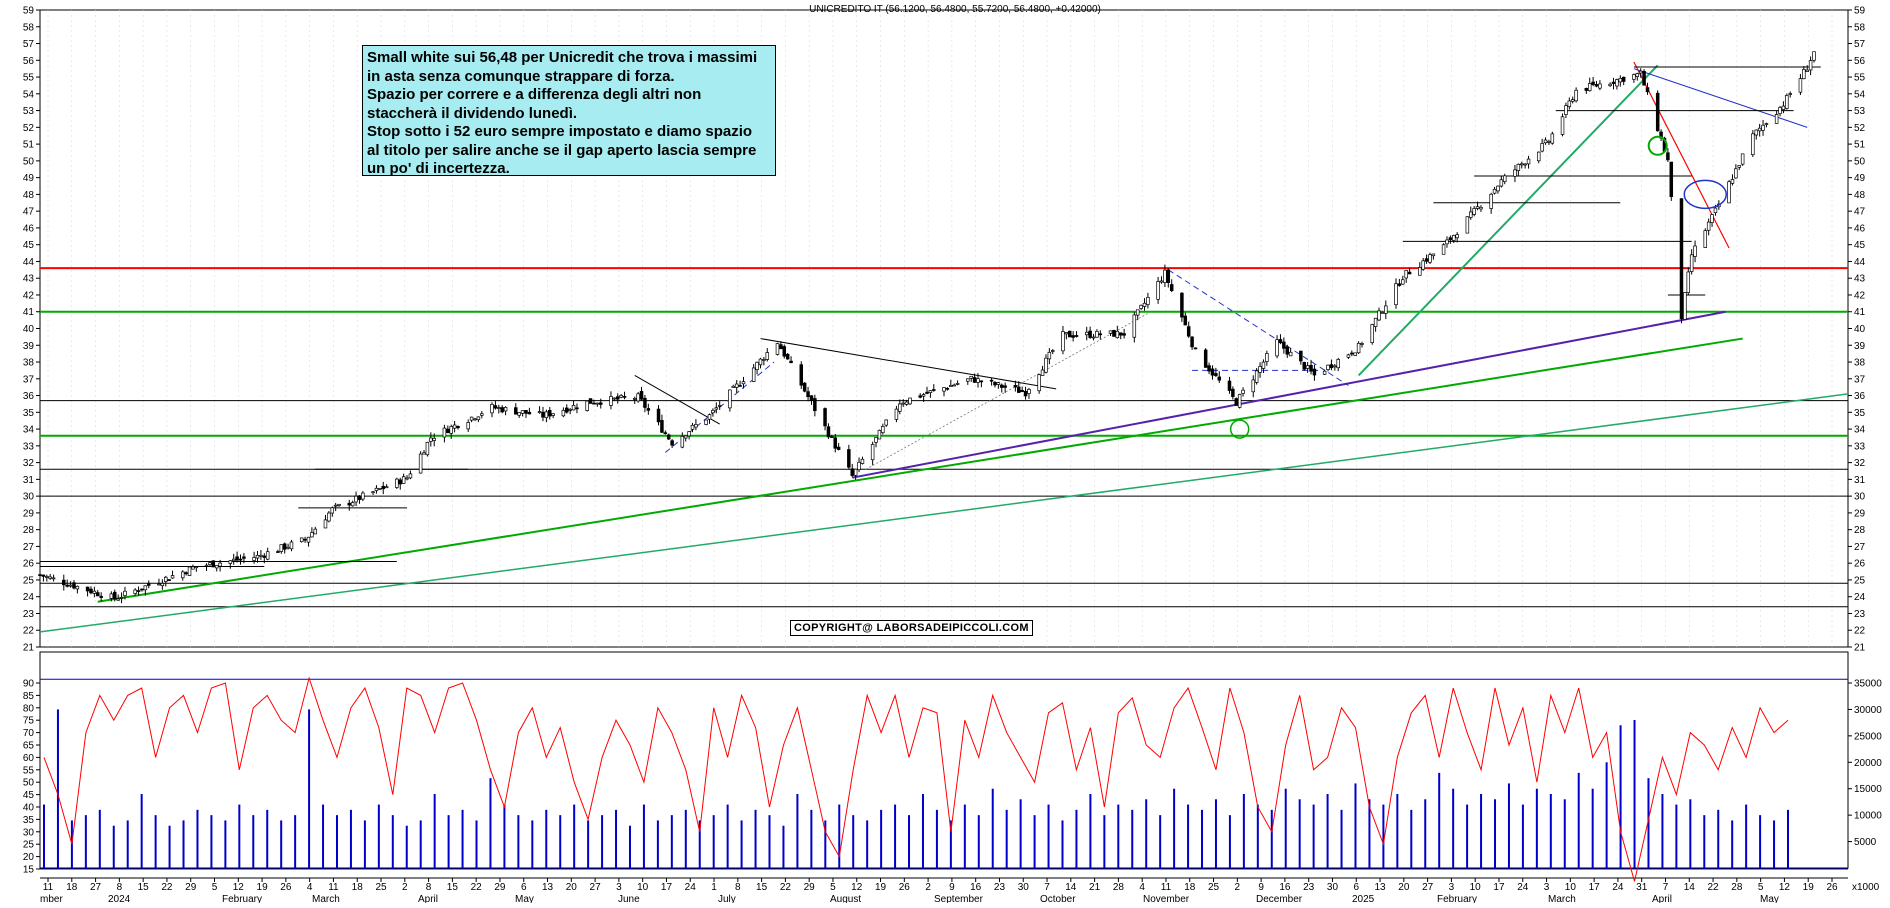 The image size is (1890, 908). Describe the element at coordinates (29, 279) in the screenshot. I see `y-tick-label-left: 43` at that location.